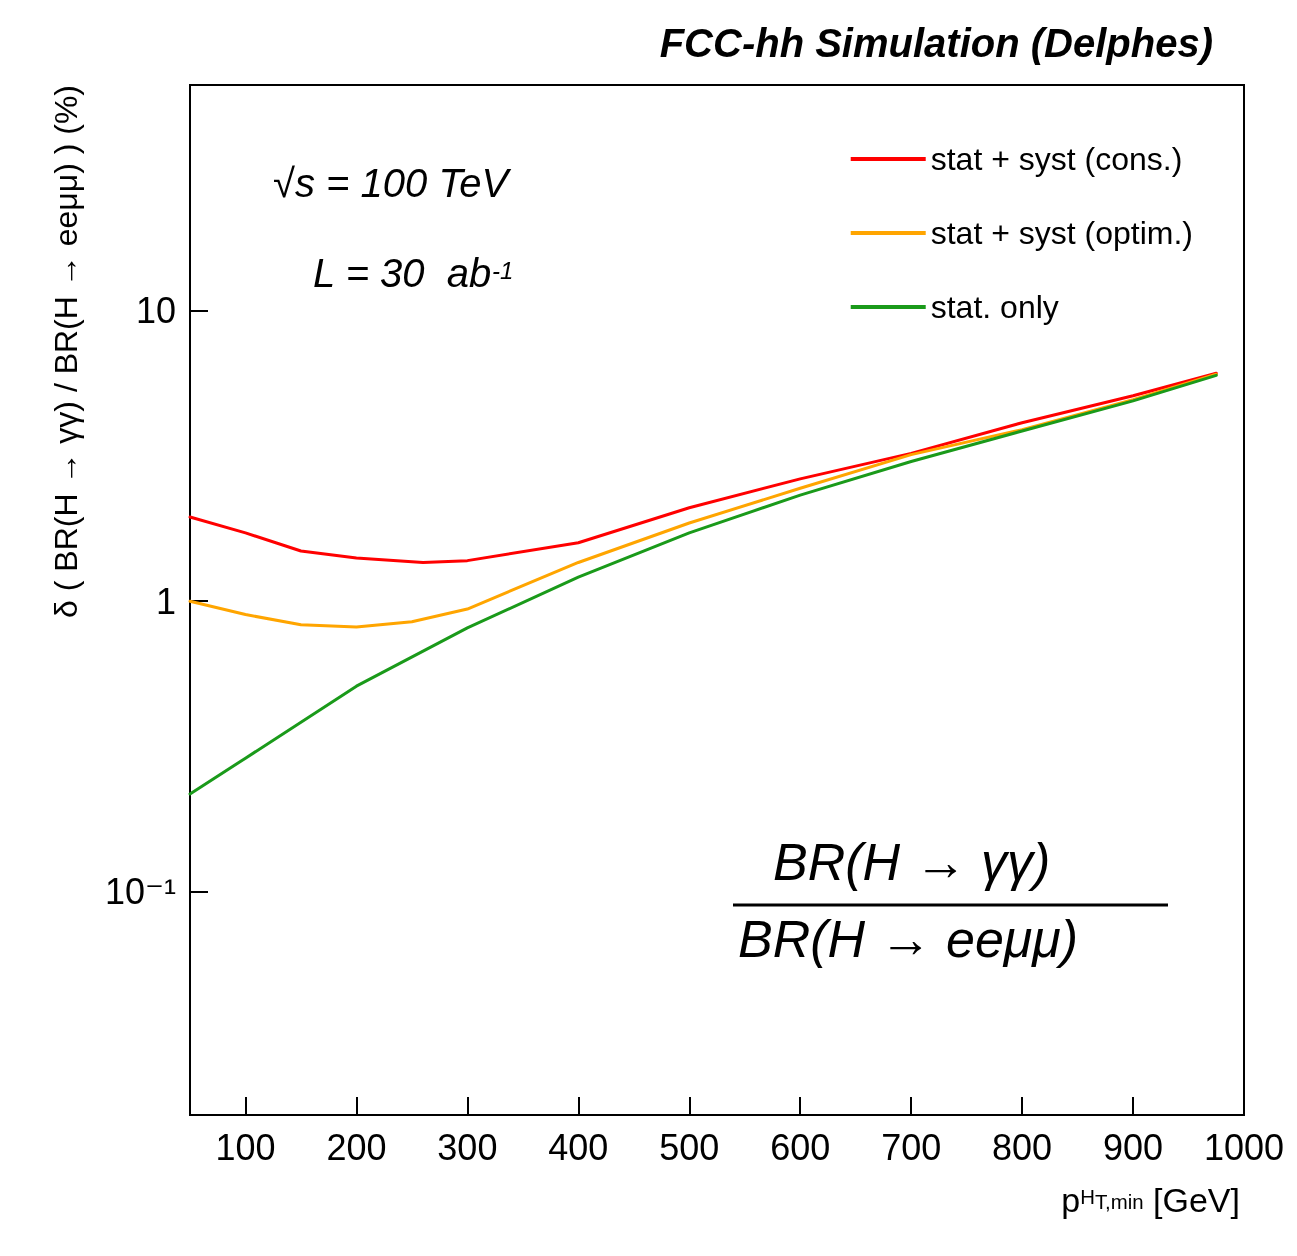 This screenshot has height=1256, width=1297. Describe the element at coordinates (1133, 1147) in the screenshot. I see `x-tick-label: 900` at that location.